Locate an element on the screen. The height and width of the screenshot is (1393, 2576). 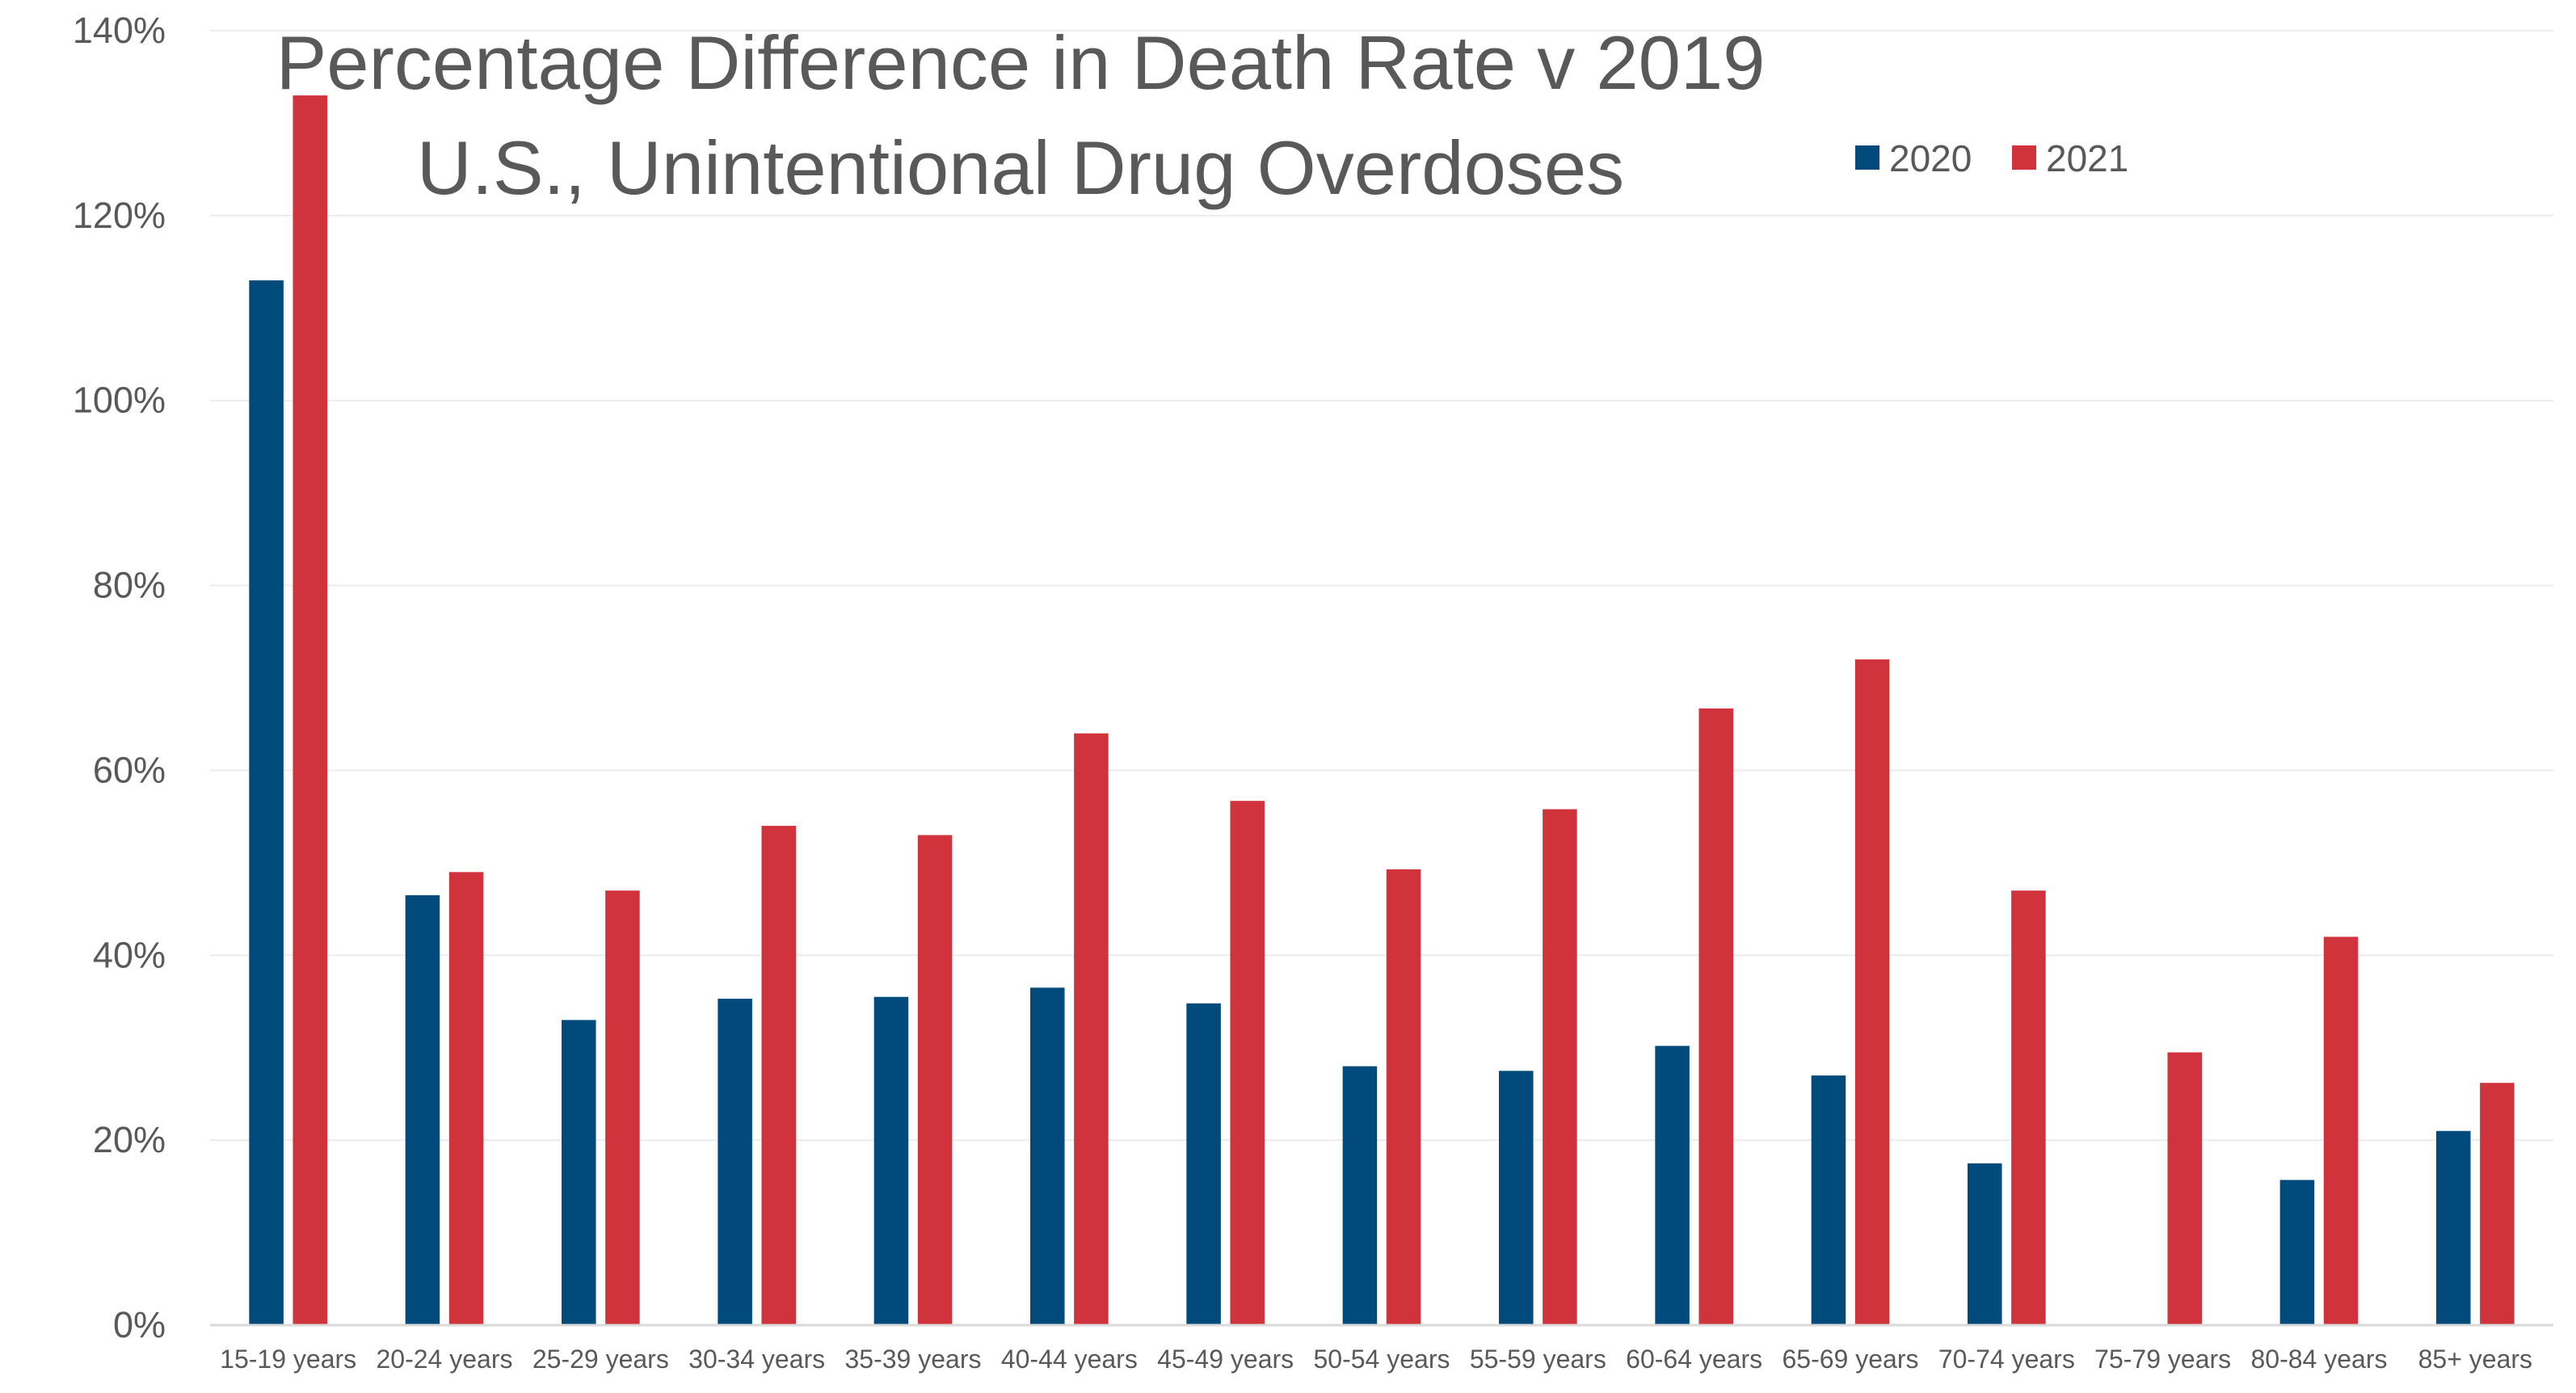
x-tick-label: 65-69 years is located at coordinates (1851, 1359).